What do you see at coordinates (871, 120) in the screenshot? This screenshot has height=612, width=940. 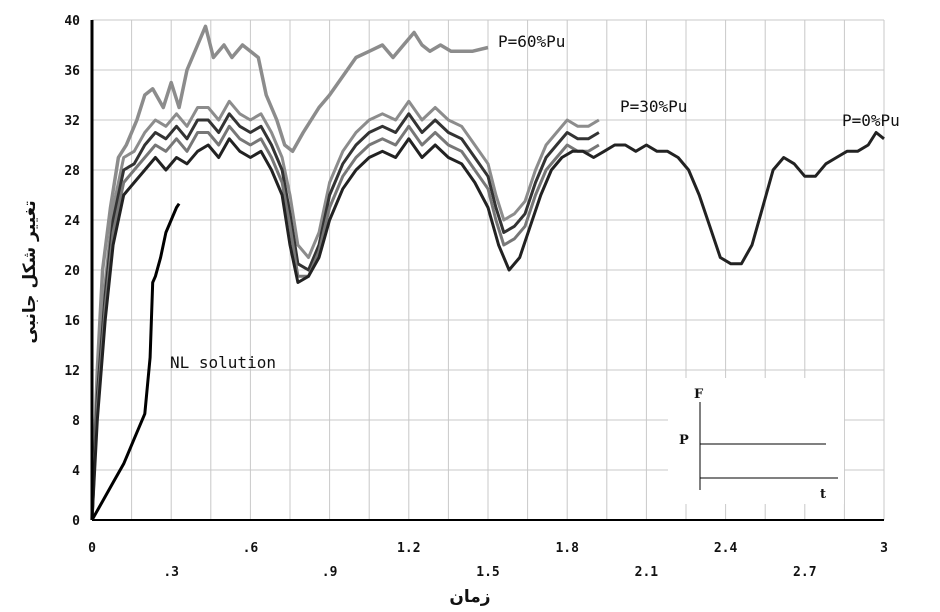 I see `annotation-p0: P=0%Pu` at bounding box center [871, 120].